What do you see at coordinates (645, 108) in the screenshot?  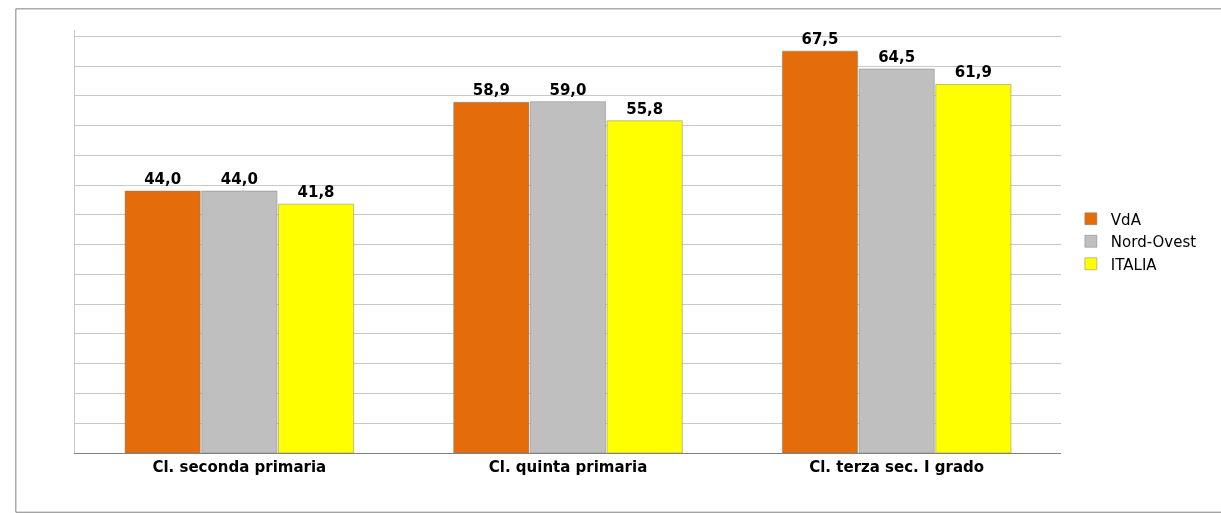 I see `data-label: 55,8` at bounding box center [645, 108].